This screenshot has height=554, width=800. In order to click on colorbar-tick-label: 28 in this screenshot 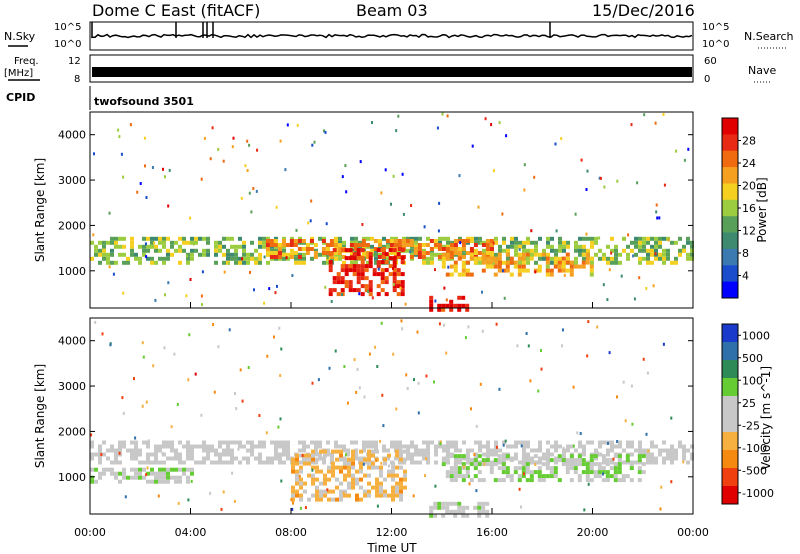, I will do `click(749, 141)`.